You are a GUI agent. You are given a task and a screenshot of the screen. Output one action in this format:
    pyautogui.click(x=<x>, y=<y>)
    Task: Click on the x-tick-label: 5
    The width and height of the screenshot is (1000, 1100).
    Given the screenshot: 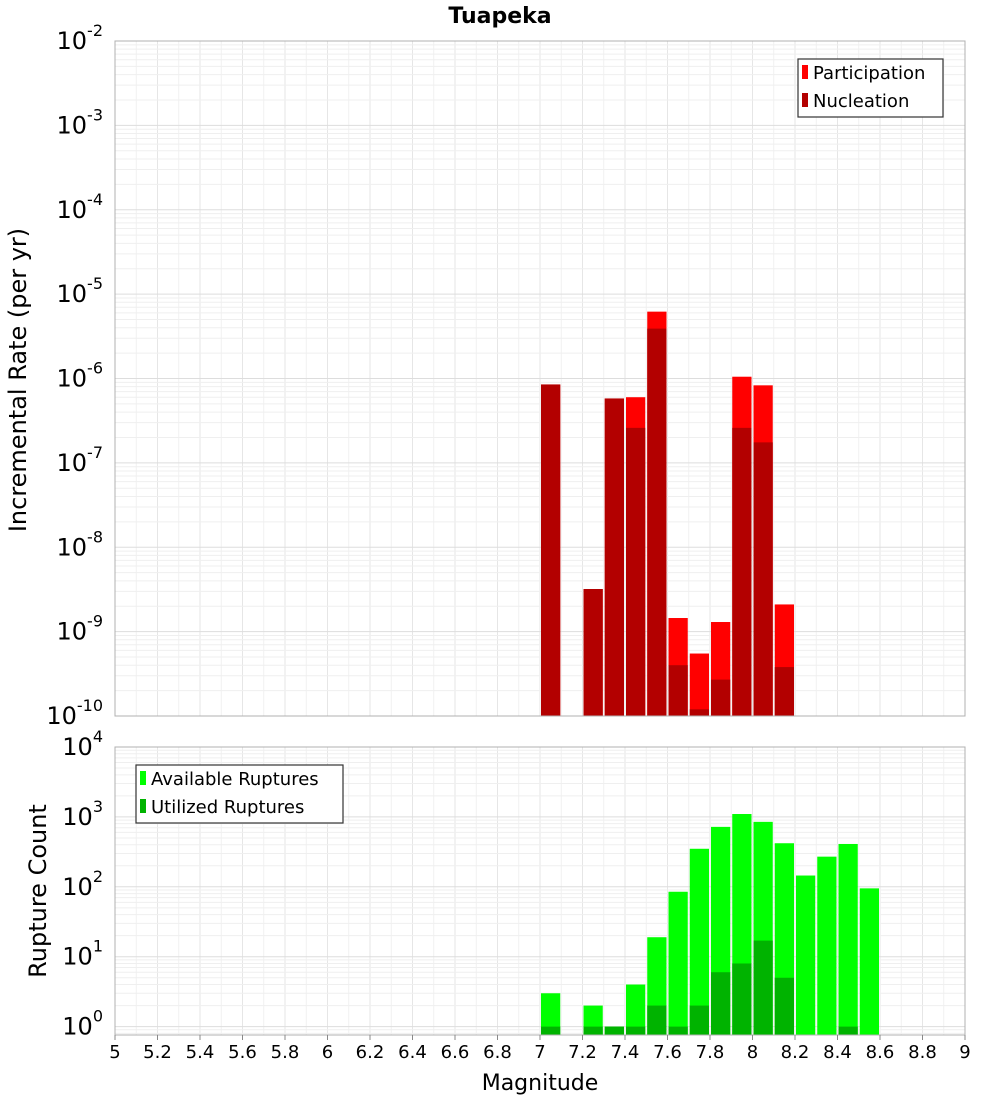 What is the action you would take?
    pyautogui.click(x=114, y=1052)
    